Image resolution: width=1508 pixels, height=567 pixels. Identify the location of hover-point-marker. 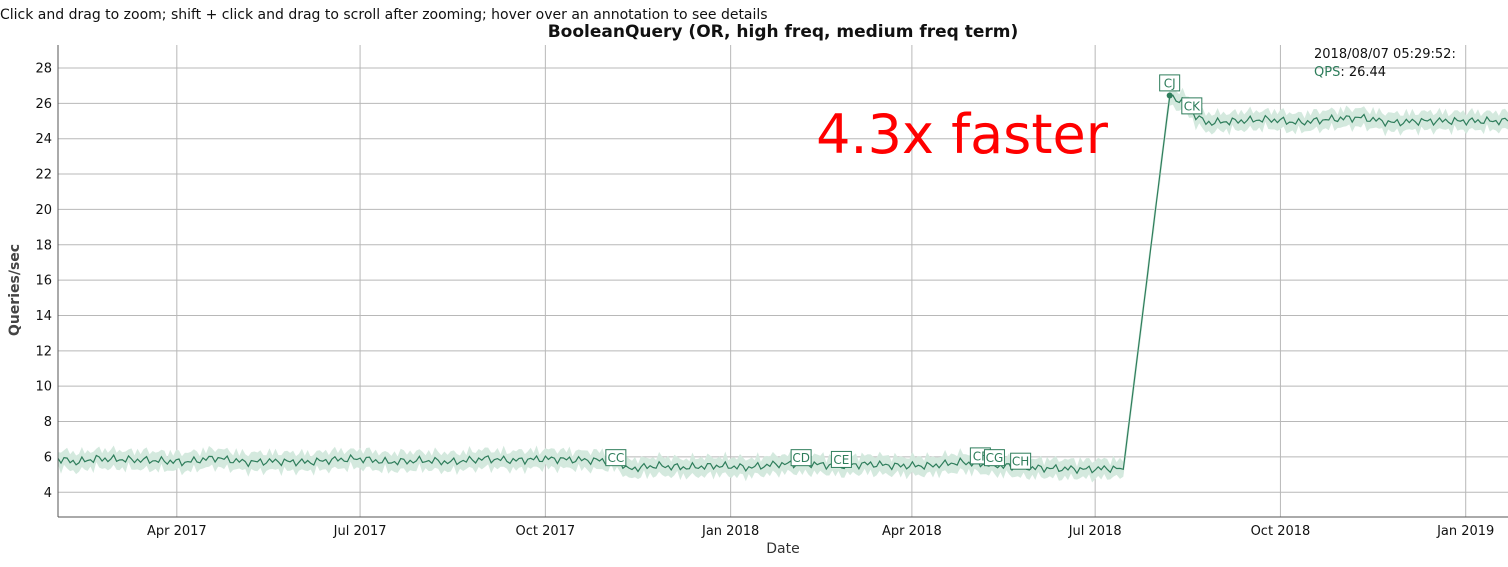
(1169, 95).